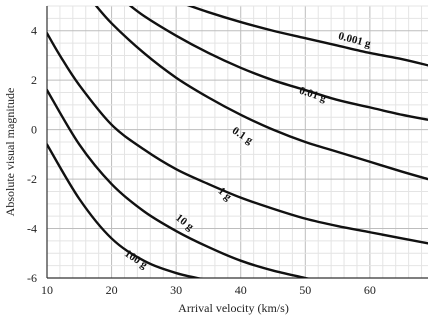 This screenshot has height=320, width=430. What do you see at coordinates (32, 278) in the screenshot?
I see `y-tick-label: -6` at bounding box center [32, 278].